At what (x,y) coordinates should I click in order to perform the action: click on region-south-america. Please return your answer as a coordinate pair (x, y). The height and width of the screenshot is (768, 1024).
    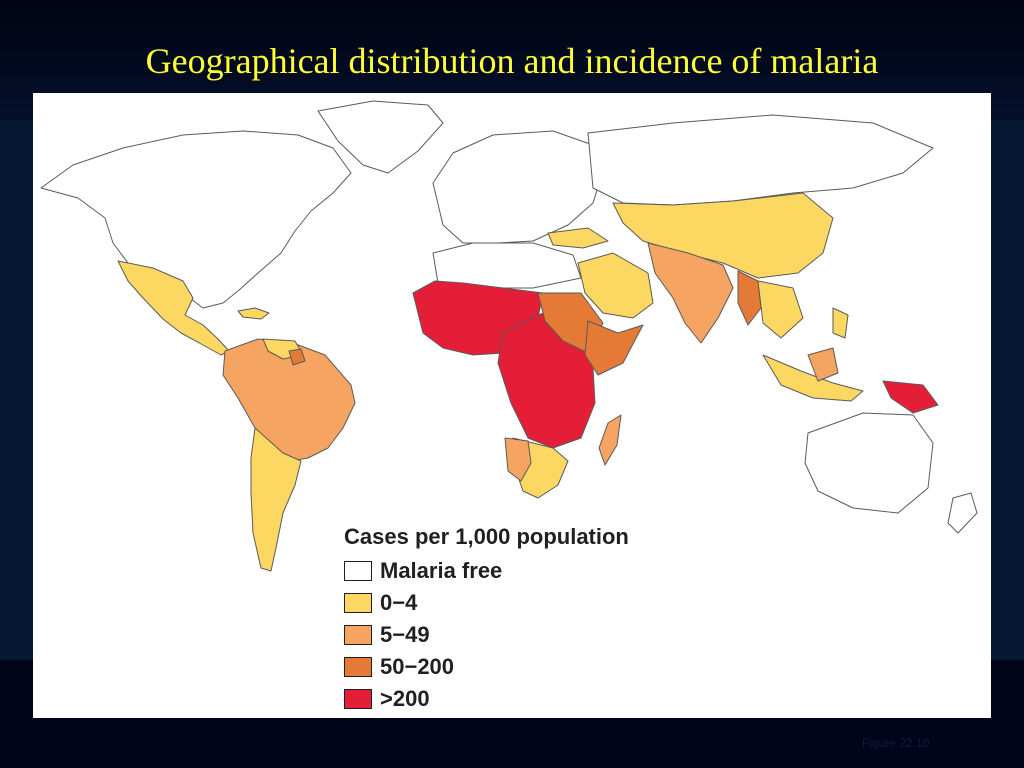
    Looking at the image, I should click on (289, 400).